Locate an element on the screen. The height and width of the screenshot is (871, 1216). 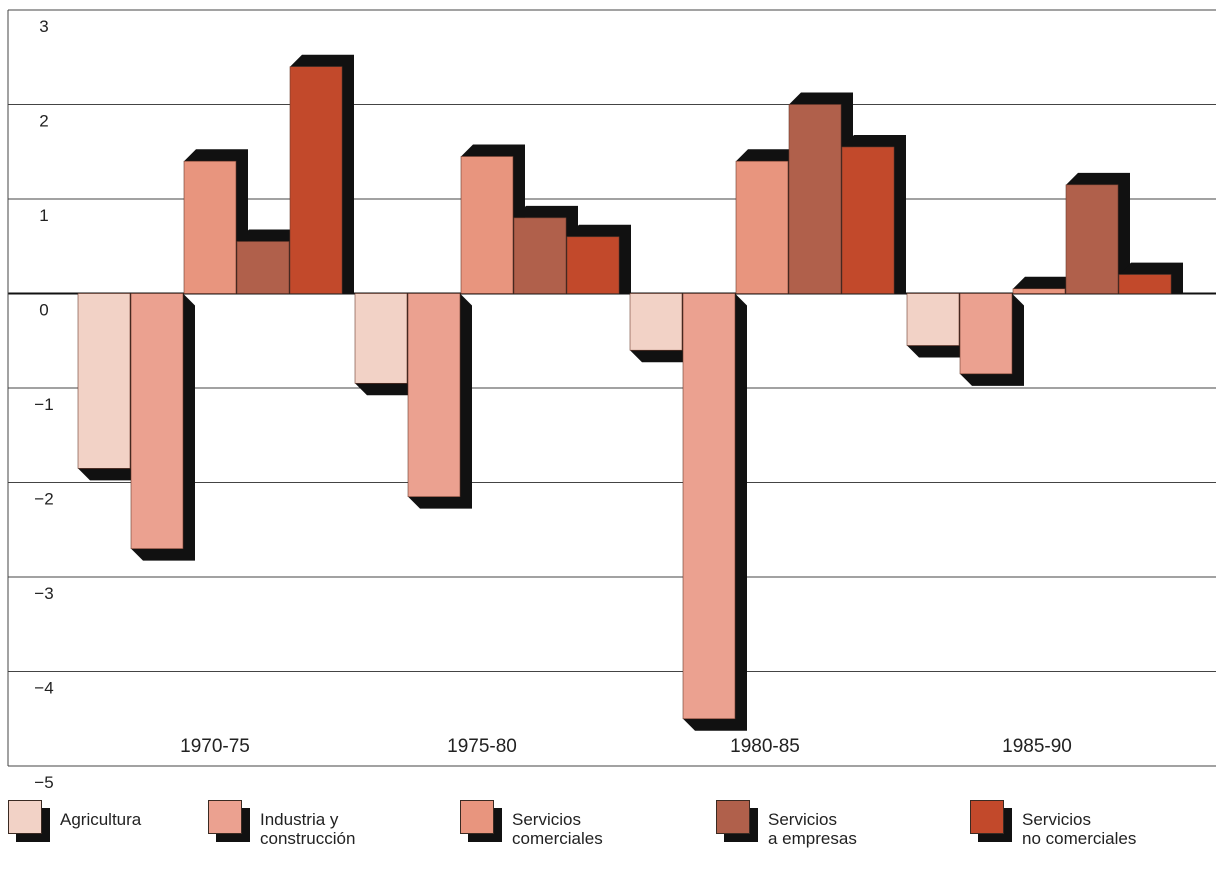
legend-label-servicios-no-comerciales: Servicios no comerciales is located at coordinates (1079, 829).